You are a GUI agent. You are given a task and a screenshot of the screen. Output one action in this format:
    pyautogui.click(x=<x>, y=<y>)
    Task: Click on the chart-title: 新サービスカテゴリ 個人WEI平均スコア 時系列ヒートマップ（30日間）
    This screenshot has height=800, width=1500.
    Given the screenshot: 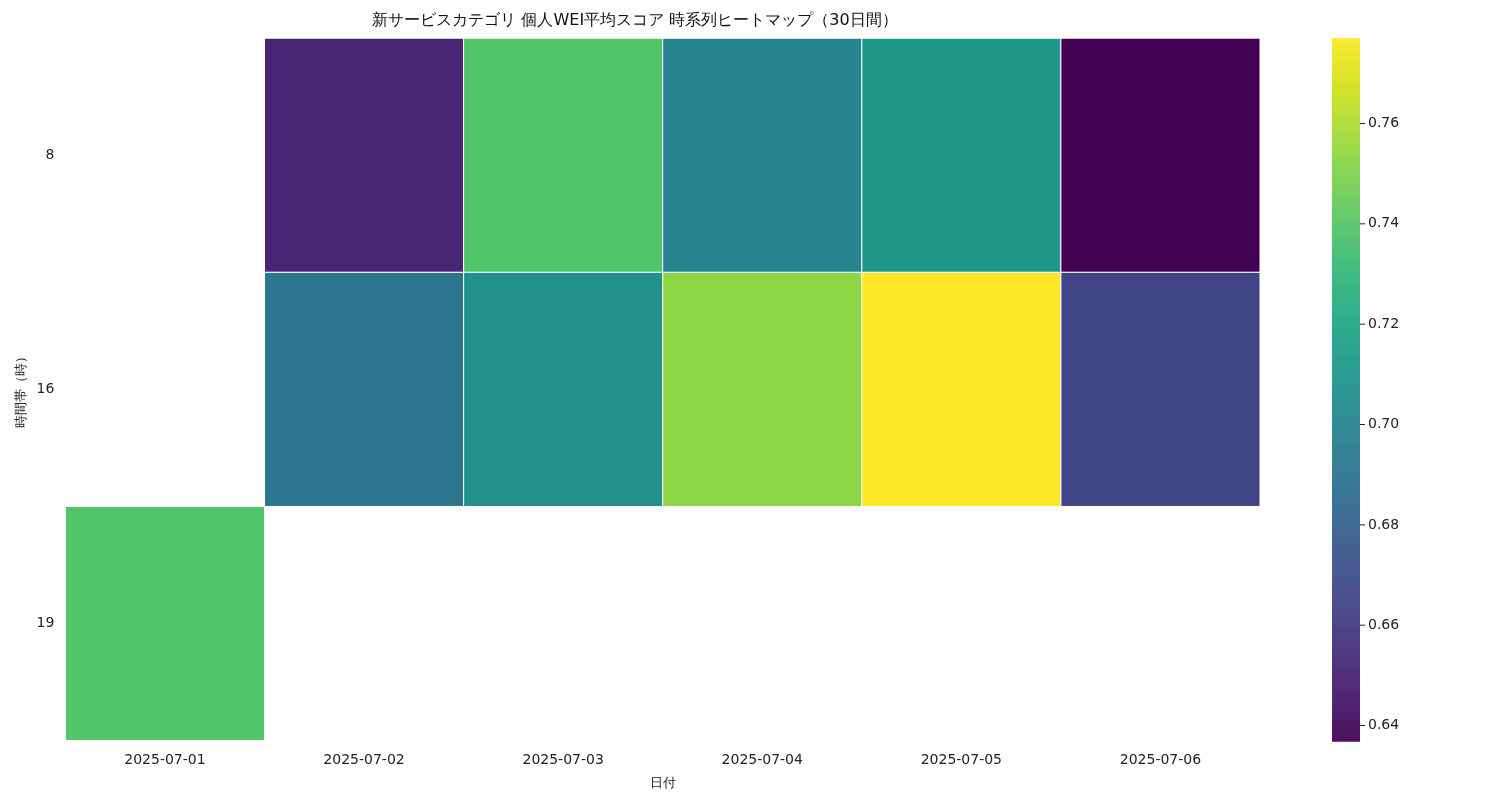 What is the action you would take?
    pyautogui.click(x=635, y=19)
    